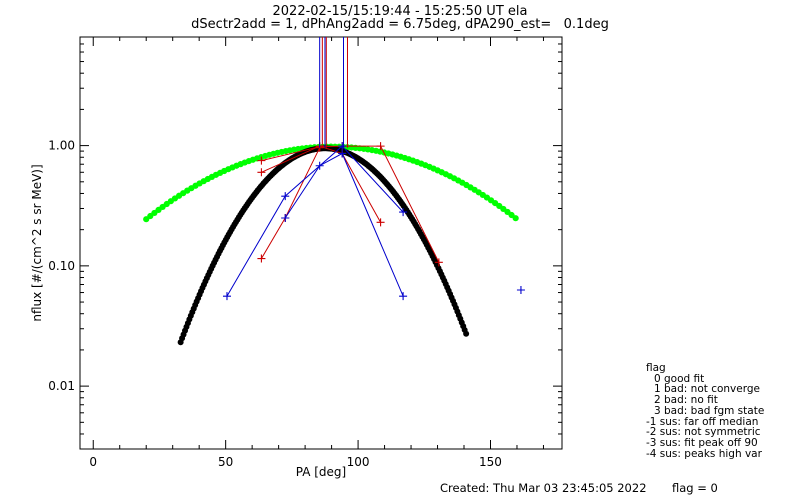  Describe the element at coordinates (466, 333) in the screenshot. I see `black-fit-point` at that location.